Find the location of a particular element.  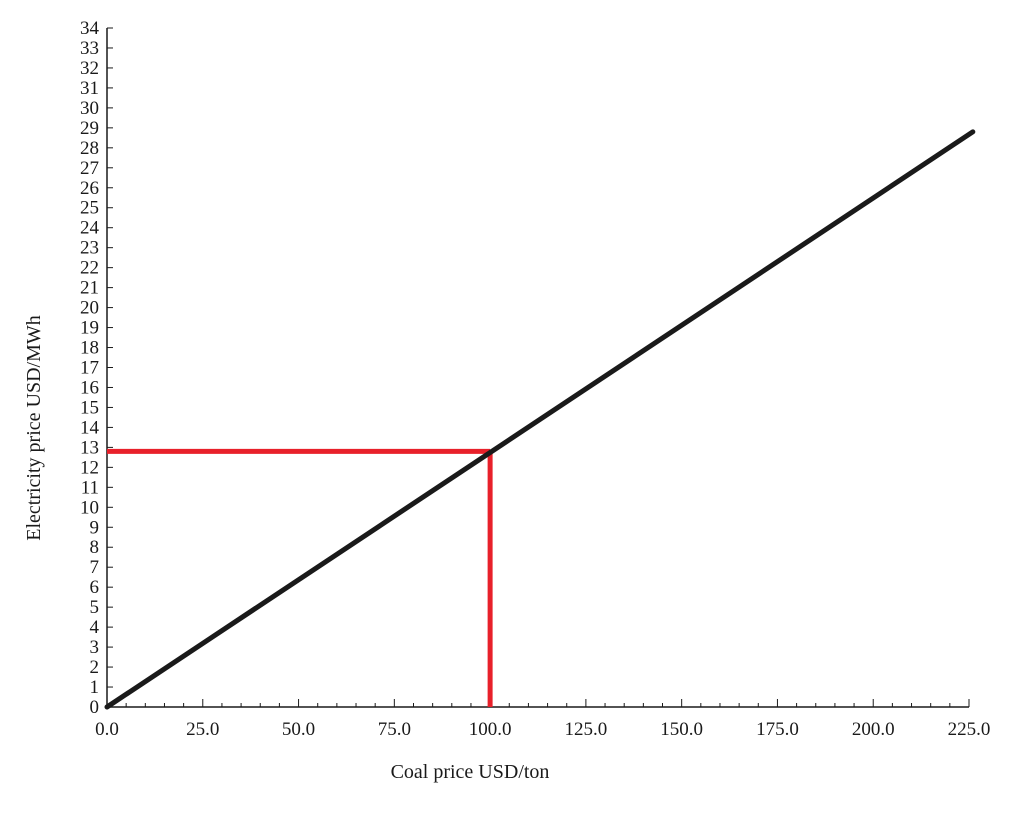

x-tick-label: 25.0 is located at coordinates (202, 729).